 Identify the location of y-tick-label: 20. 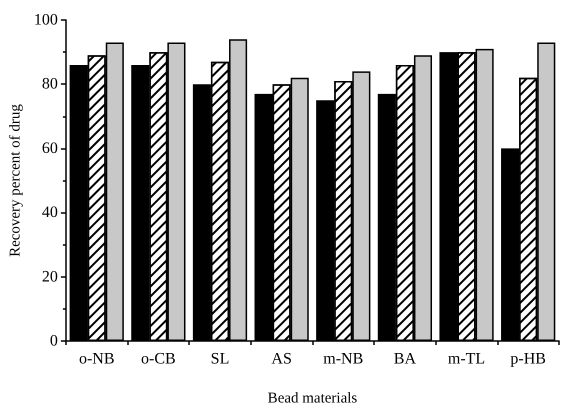
(50, 277).